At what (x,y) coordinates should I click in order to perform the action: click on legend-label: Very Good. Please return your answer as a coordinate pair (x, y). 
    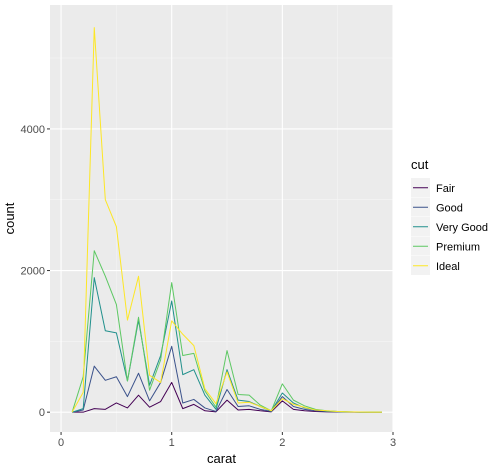
    Looking at the image, I should click on (462, 228).